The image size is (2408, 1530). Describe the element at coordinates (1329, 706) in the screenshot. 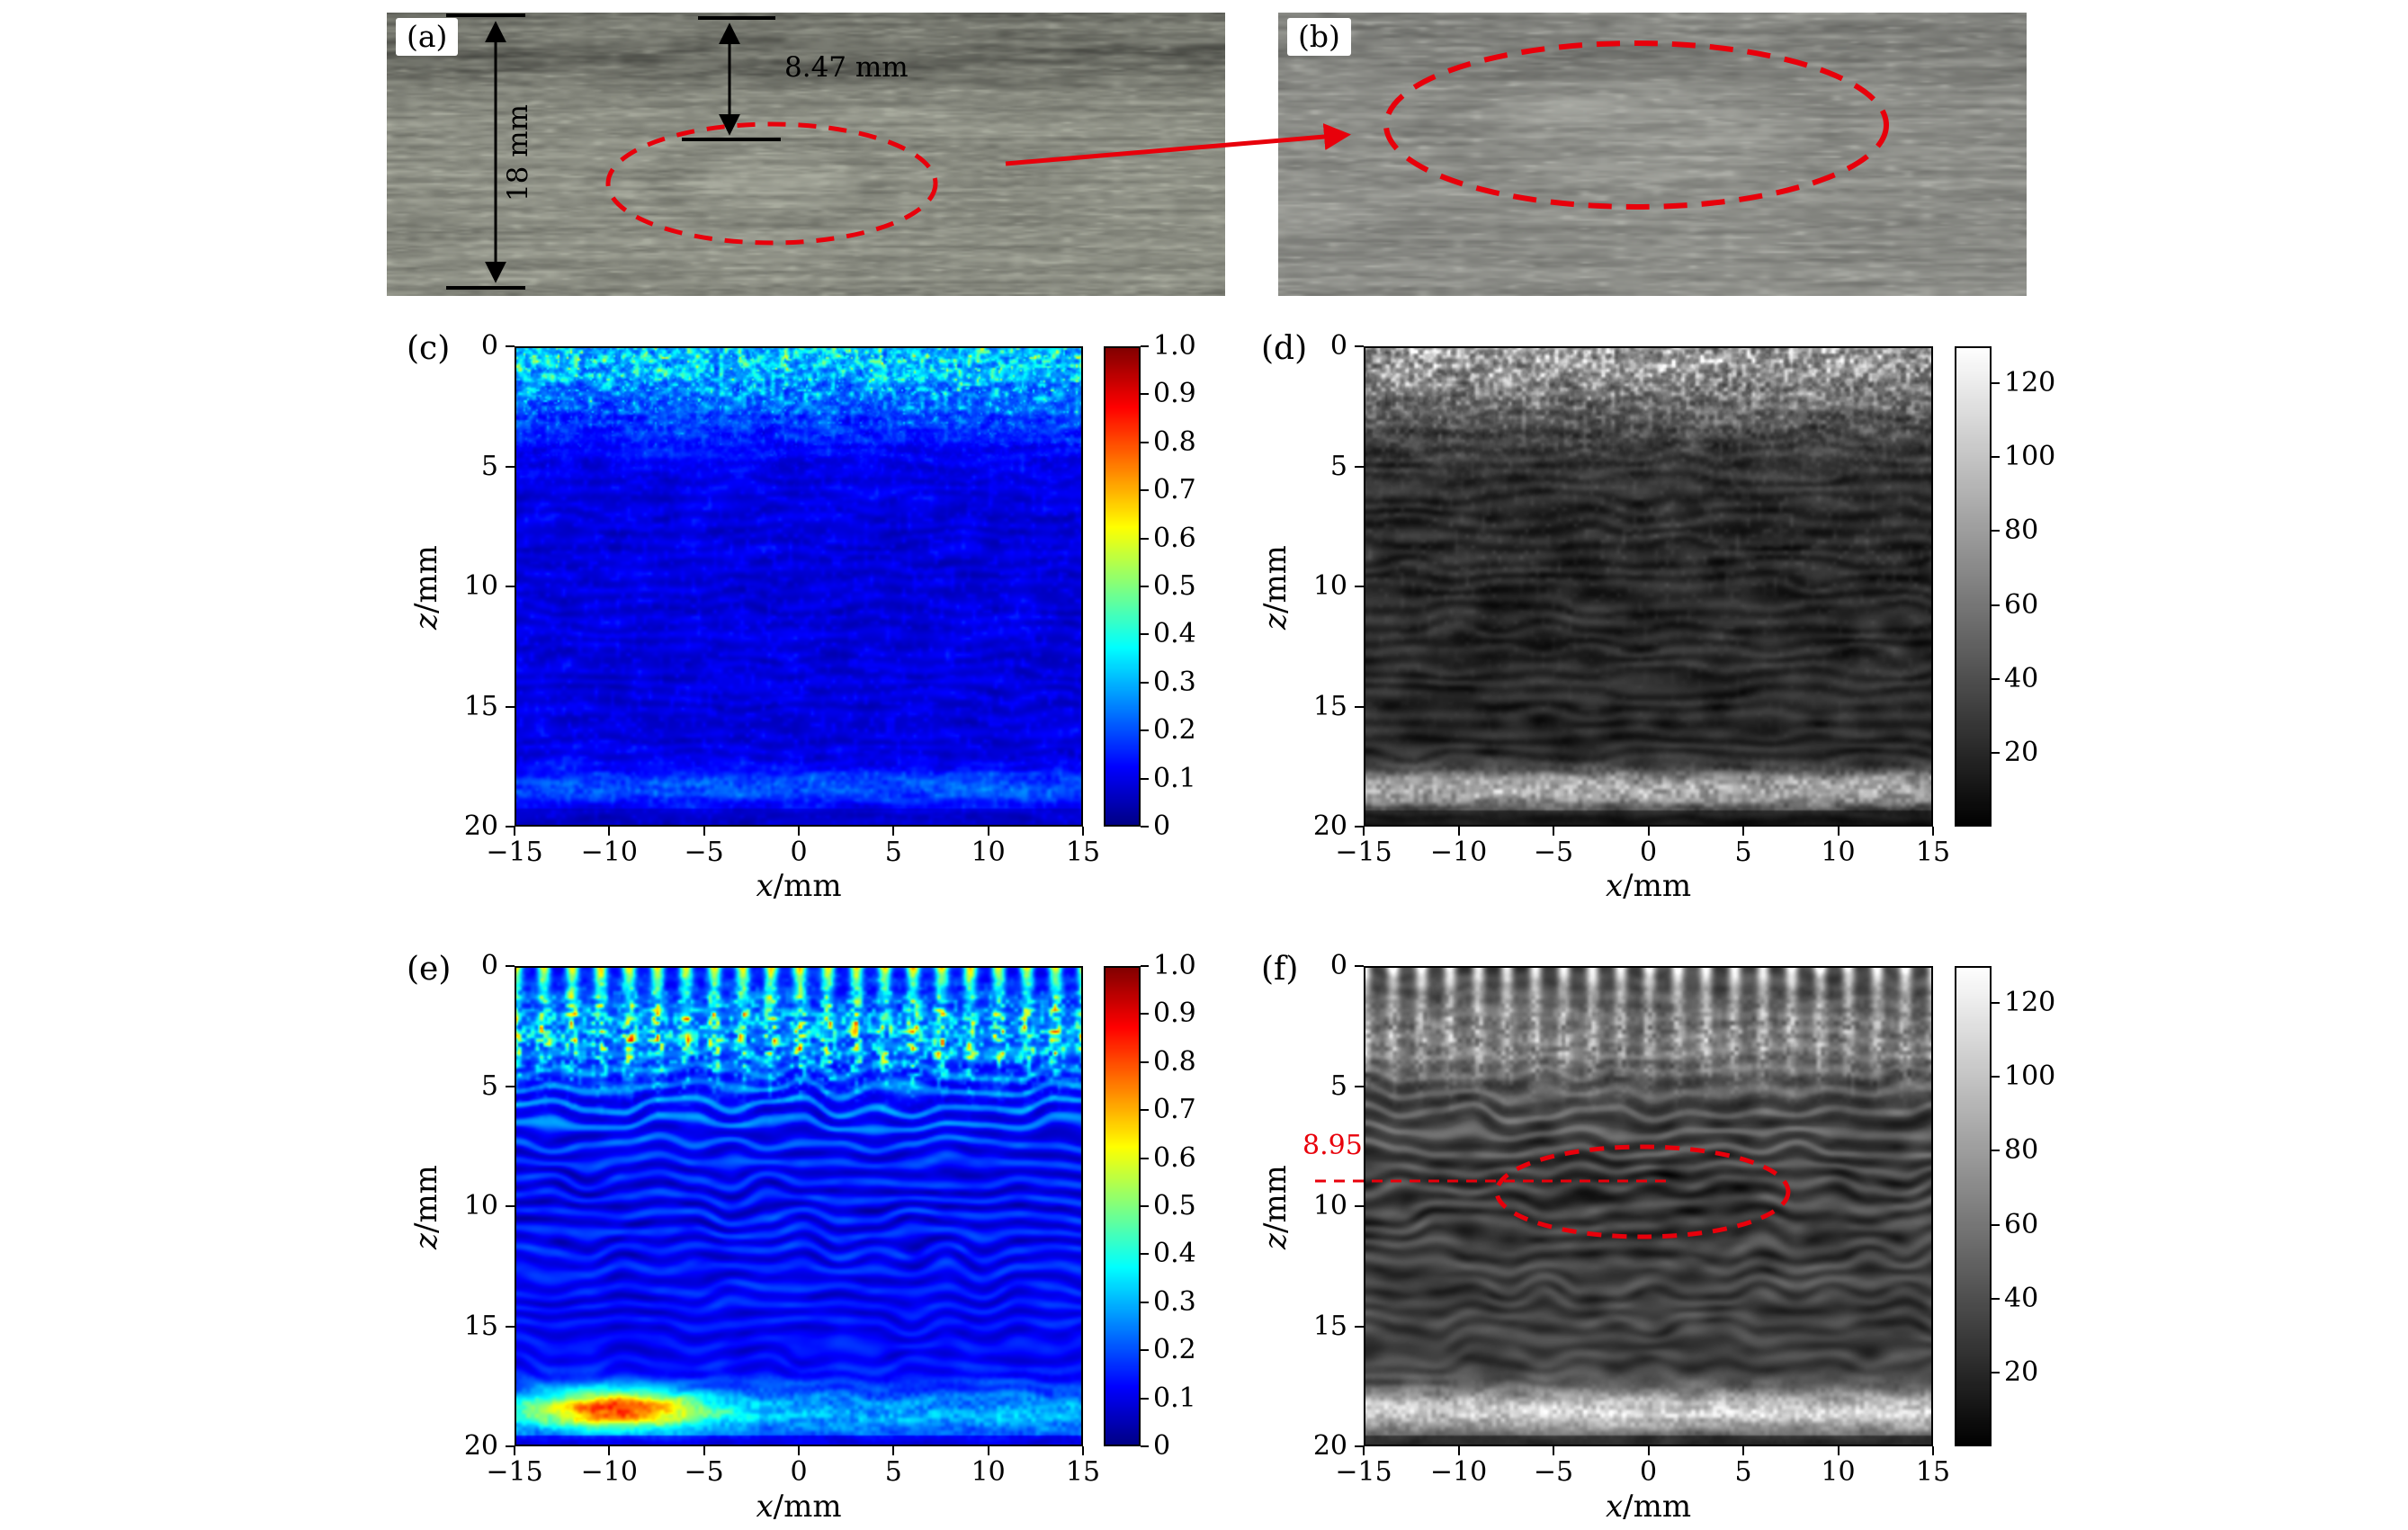

I see `y-tick-label-d: 15` at that location.